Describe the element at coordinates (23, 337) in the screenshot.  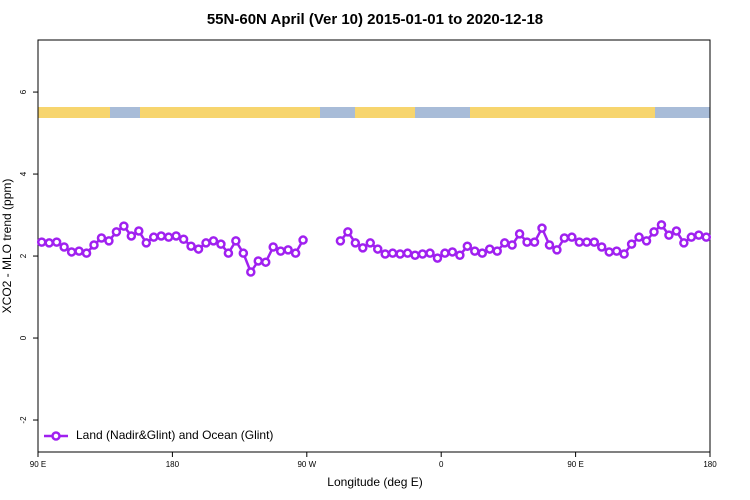
I see `y-tick-label: 0` at that location.